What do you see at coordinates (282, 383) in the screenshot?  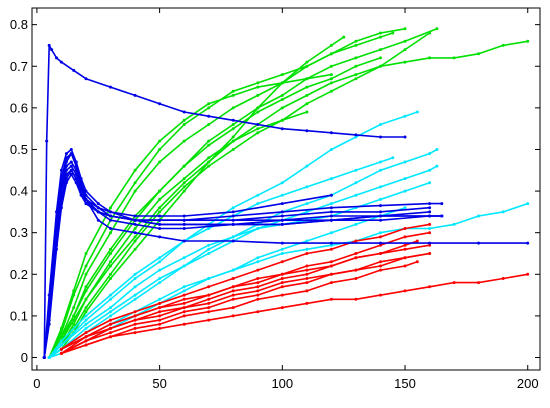 I see `x-tick-label: 100` at bounding box center [282, 383].